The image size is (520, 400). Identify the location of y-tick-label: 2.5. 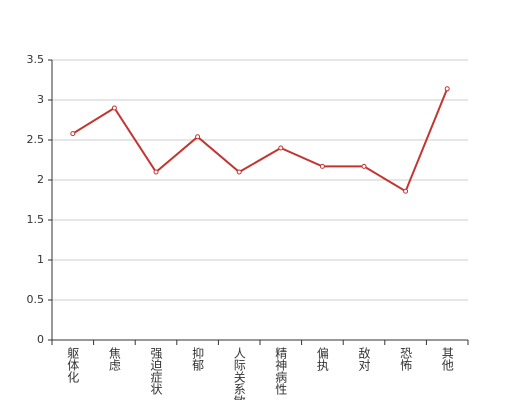
(36, 139).